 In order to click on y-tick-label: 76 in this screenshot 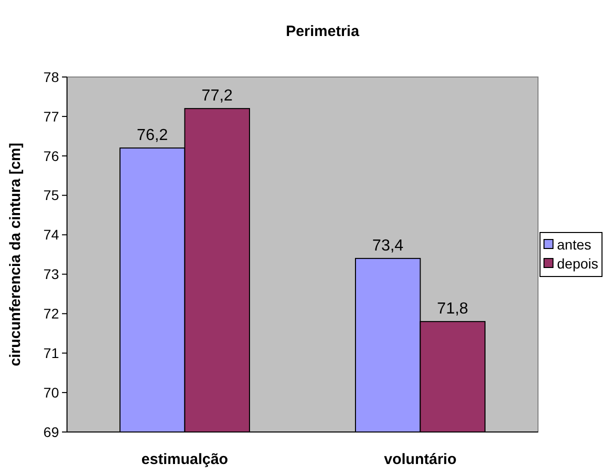, I will do `click(51, 156)`.